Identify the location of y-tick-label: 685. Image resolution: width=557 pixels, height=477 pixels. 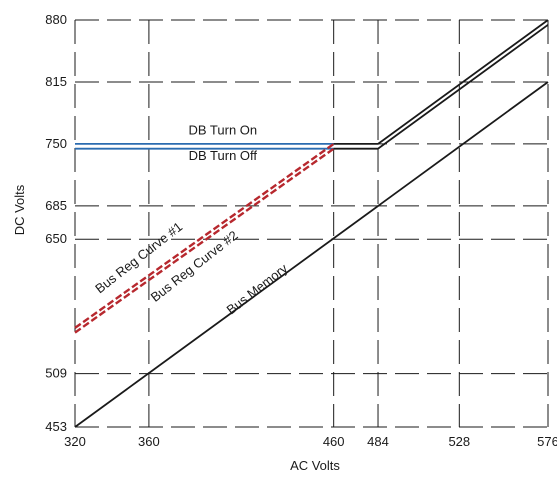
(56, 205).